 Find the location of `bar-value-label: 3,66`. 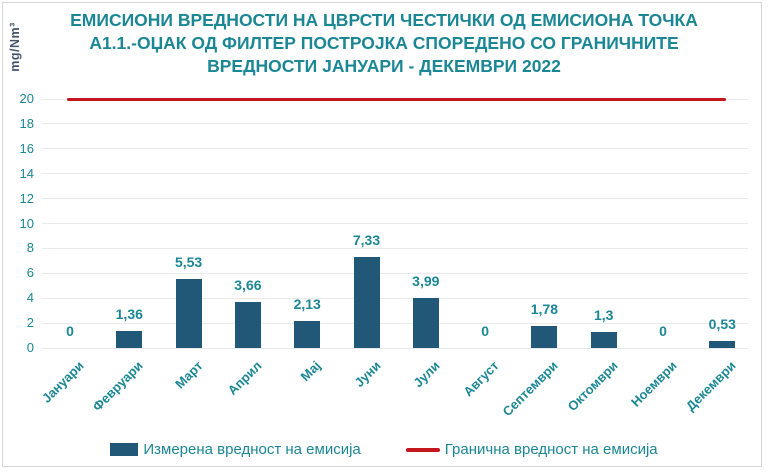

bar-value-label: 3,66 is located at coordinates (248, 285).